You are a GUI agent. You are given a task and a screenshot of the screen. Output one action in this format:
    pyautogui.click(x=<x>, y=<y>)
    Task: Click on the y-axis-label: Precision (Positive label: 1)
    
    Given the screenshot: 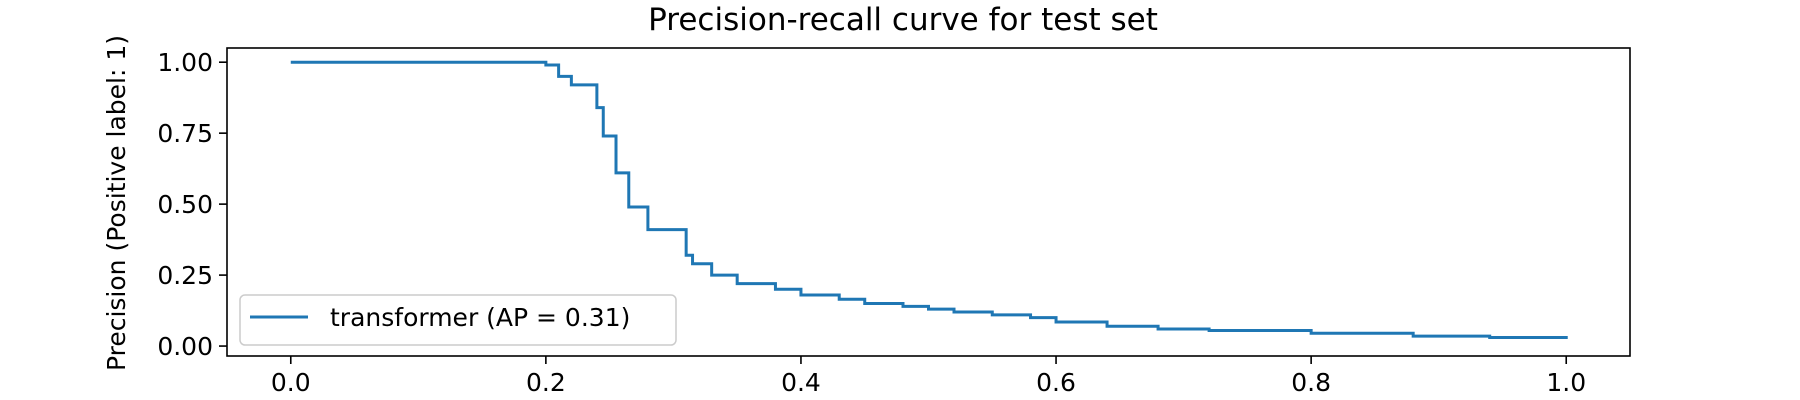 What is the action you would take?
    pyautogui.click(x=116, y=203)
    